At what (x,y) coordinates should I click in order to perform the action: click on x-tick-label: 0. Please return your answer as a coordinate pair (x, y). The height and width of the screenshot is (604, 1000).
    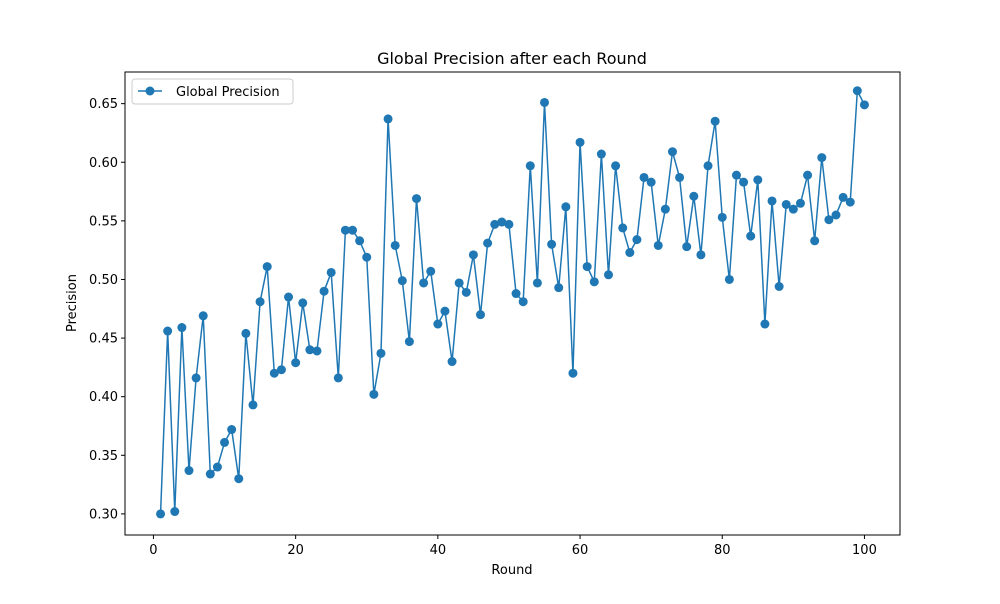
    Looking at the image, I should click on (153, 550).